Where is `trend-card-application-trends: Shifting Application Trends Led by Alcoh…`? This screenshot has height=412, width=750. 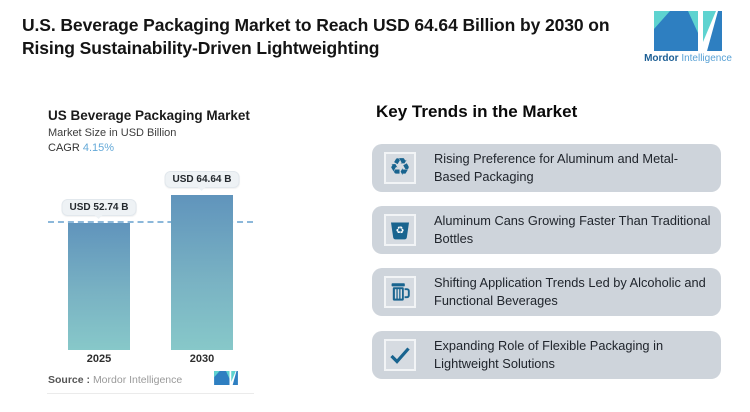 trend-card-application-trends: Shifting Application Trends Led by Alcoh… is located at coordinates (546, 292).